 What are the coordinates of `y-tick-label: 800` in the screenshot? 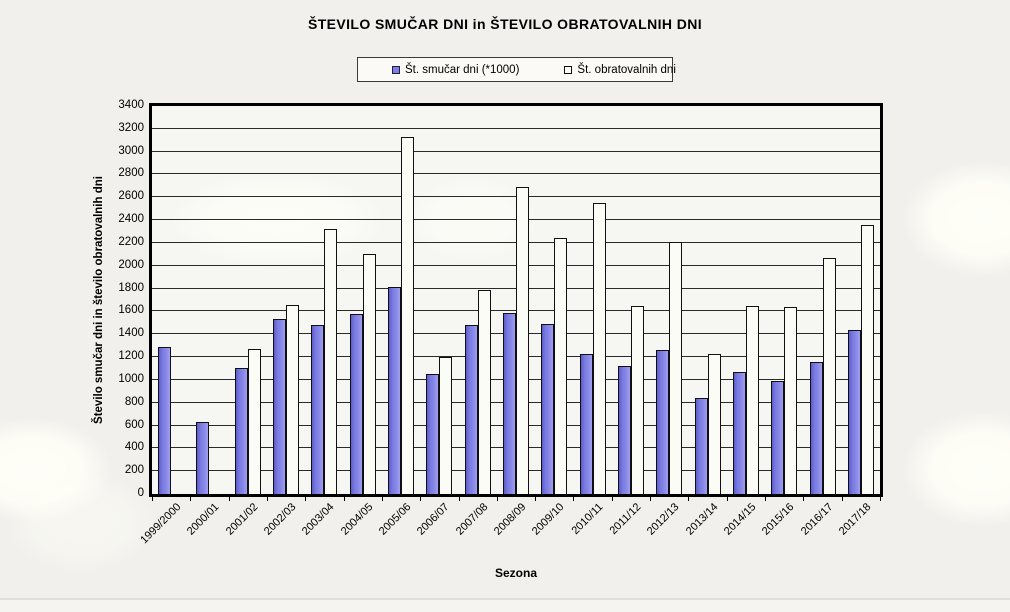 It's located at (134, 401).